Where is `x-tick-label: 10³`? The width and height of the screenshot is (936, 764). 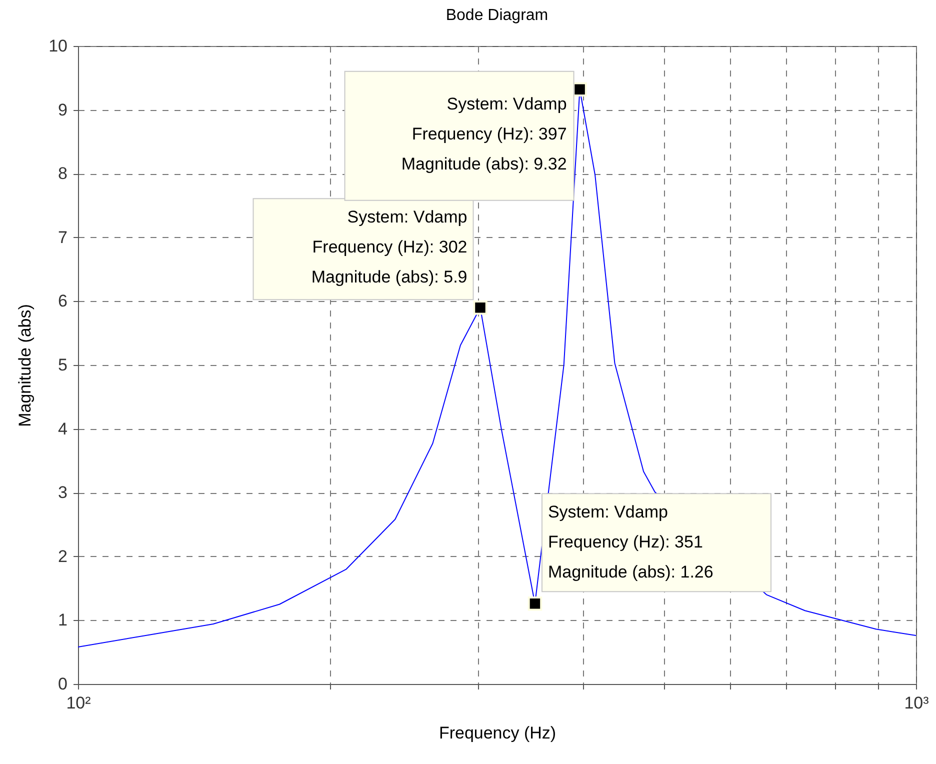 x-tick-label: 10³ is located at coordinates (917, 703).